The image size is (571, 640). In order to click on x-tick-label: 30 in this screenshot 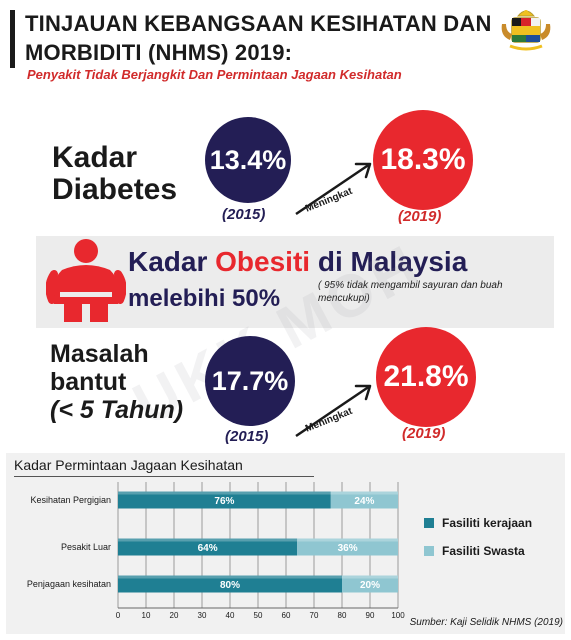, I will do `click(202, 615)`.